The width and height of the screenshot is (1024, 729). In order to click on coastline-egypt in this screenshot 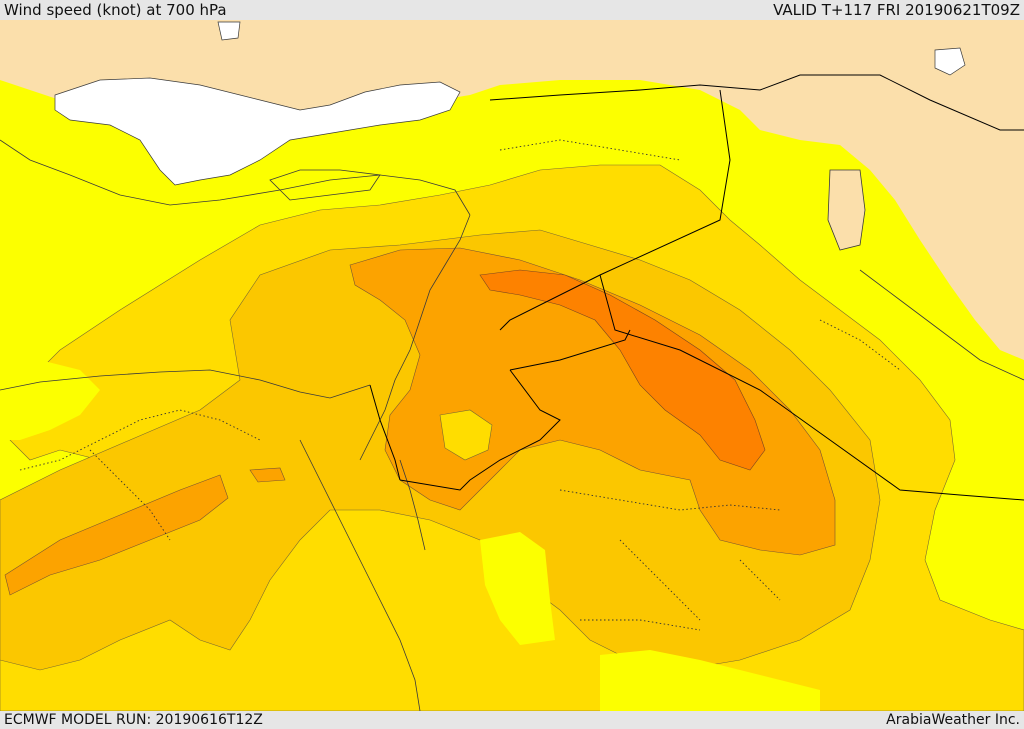, I will do `click(185, 384)`.